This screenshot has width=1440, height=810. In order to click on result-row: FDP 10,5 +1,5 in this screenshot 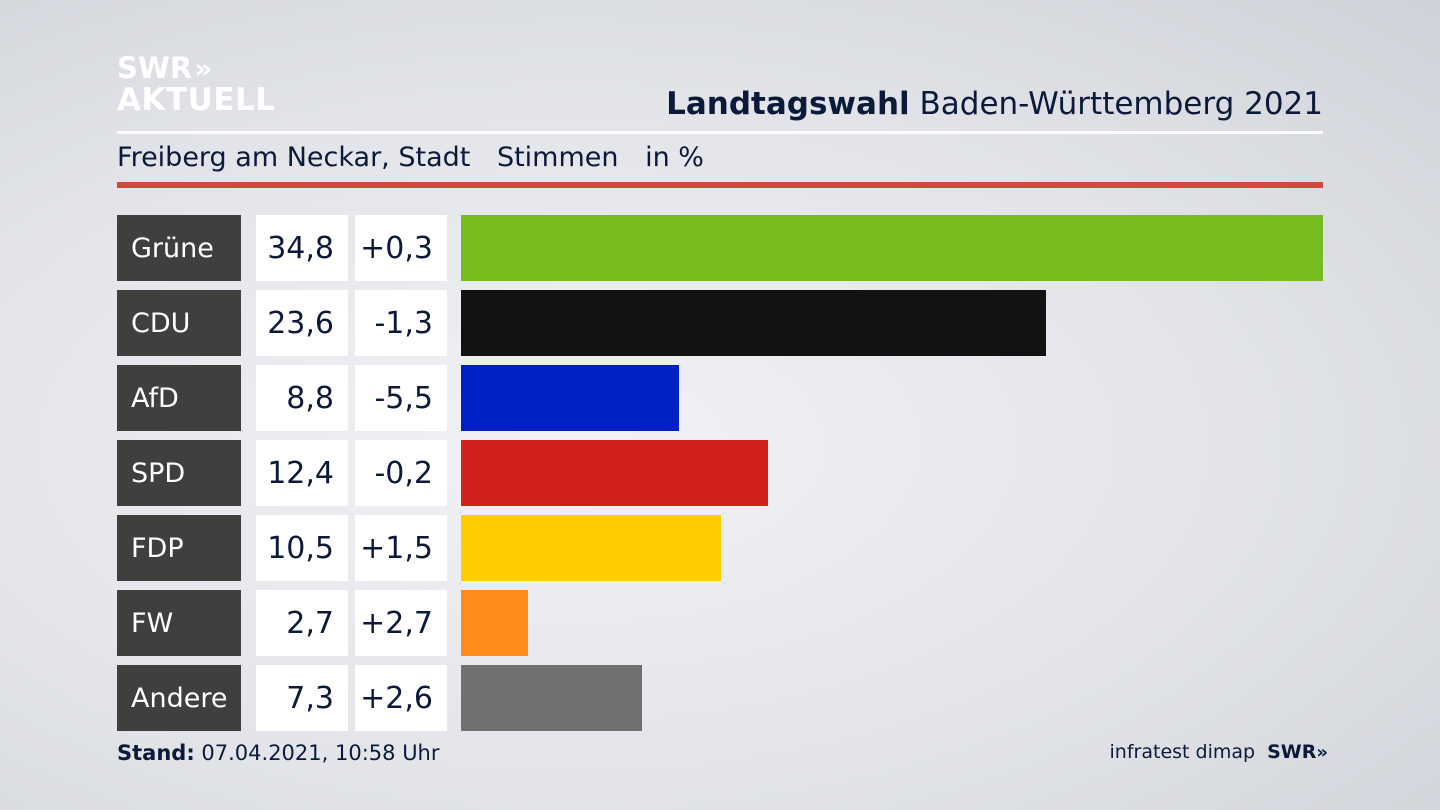, I will do `click(720, 548)`.